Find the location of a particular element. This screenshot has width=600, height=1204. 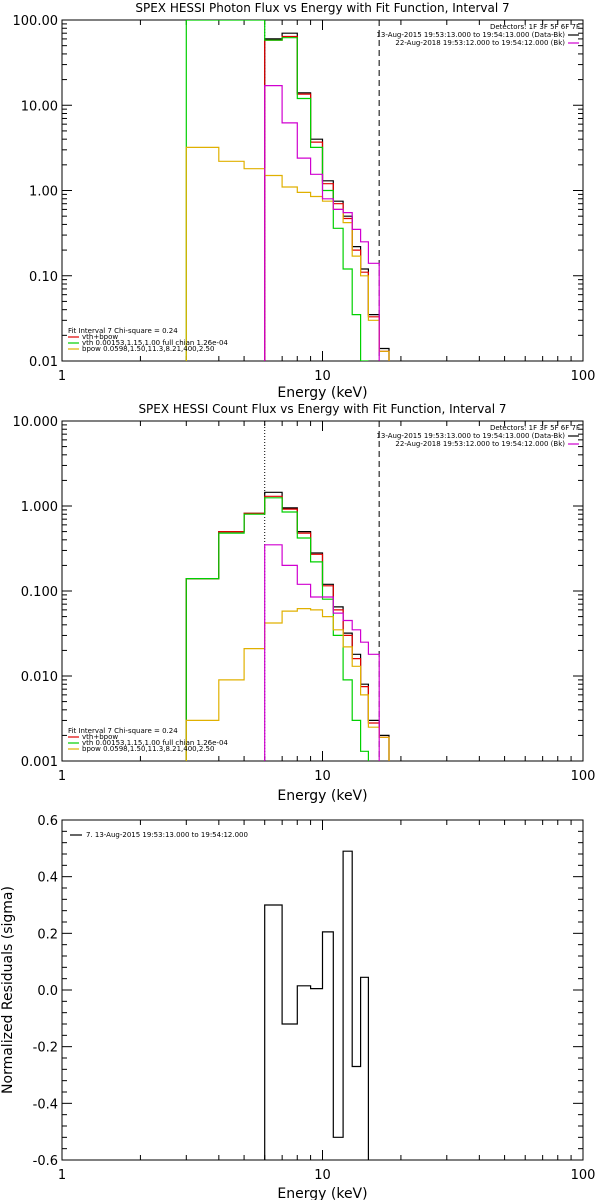

y-tick-label: 0.01 is located at coordinates (43, 362).